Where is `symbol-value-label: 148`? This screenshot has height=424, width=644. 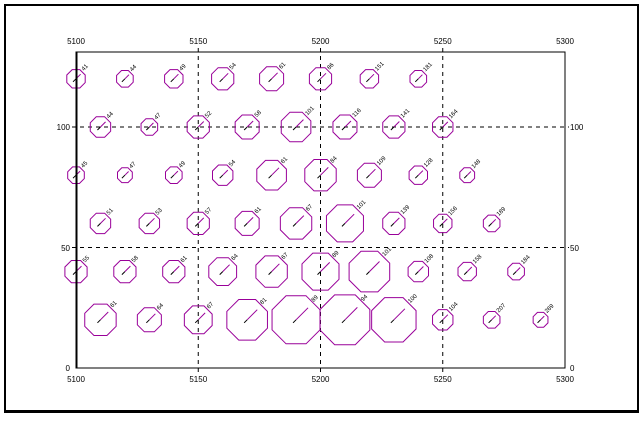
symbol-value-label: 148 is located at coordinates (477, 164).